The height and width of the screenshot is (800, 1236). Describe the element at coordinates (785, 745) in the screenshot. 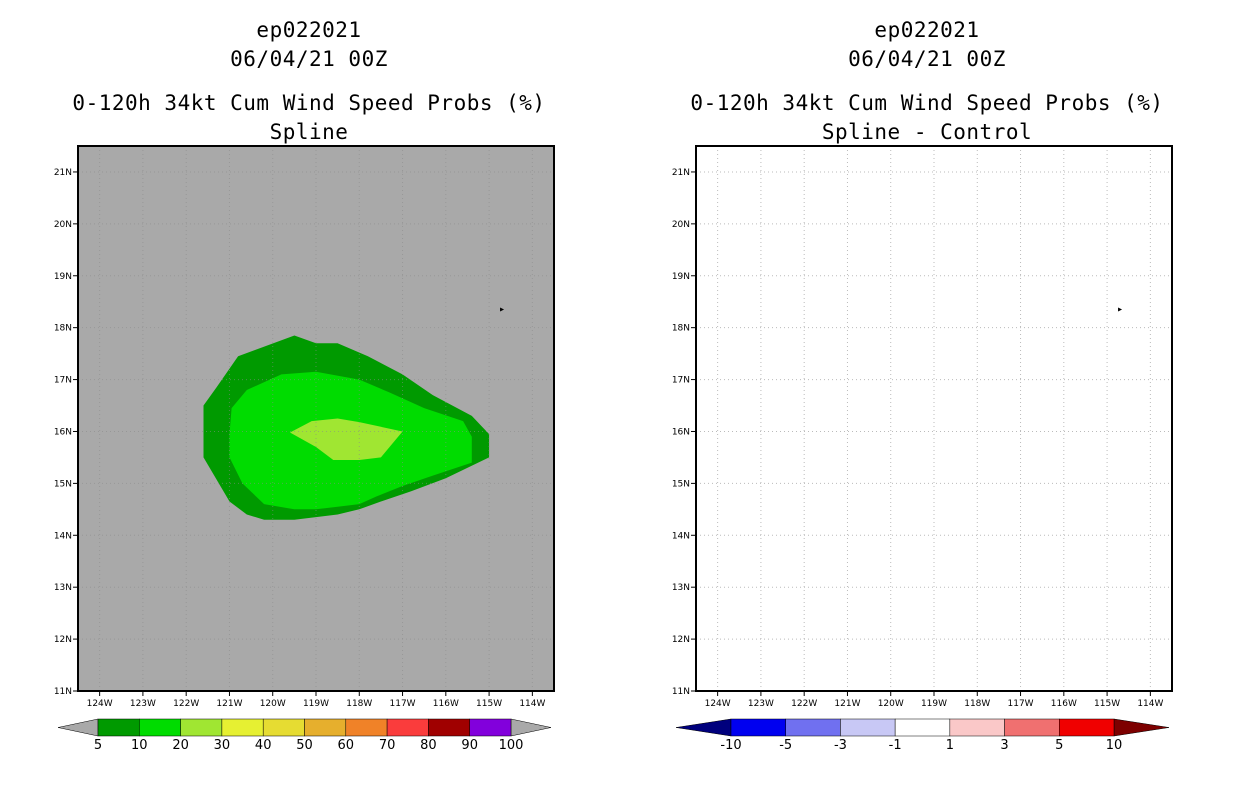

I see `colorbar-label: -5` at that location.